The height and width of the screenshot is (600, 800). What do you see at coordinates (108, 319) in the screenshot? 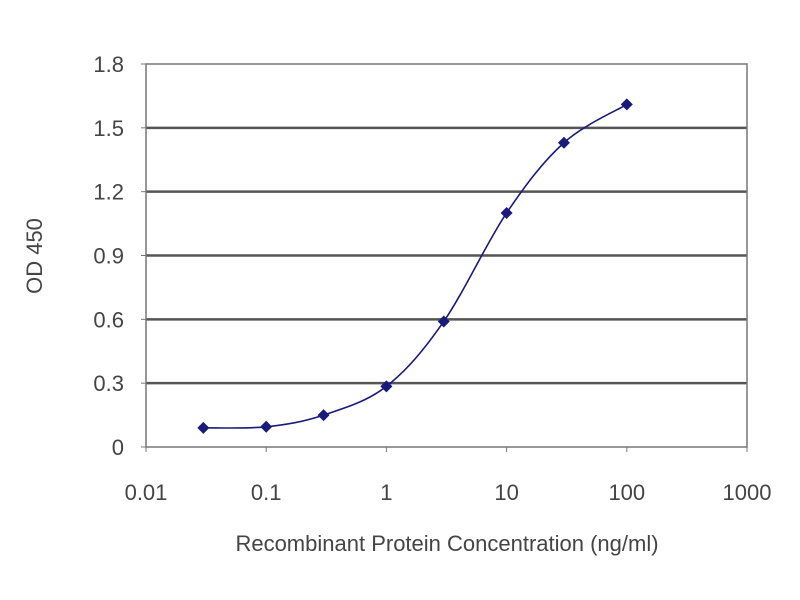
I see `y-tick-label: 0.6` at bounding box center [108, 319].